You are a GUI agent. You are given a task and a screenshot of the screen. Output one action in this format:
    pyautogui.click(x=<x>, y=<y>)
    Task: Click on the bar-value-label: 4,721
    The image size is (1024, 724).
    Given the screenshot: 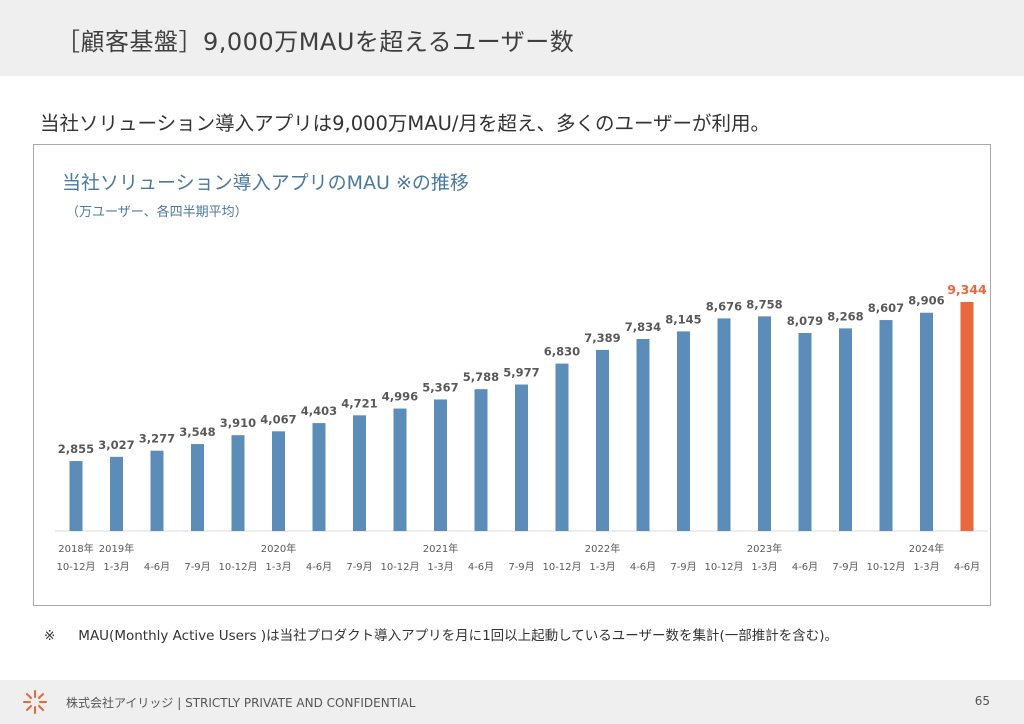 What is the action you would take?
    pyautogui.click(x=359, y=403)
    